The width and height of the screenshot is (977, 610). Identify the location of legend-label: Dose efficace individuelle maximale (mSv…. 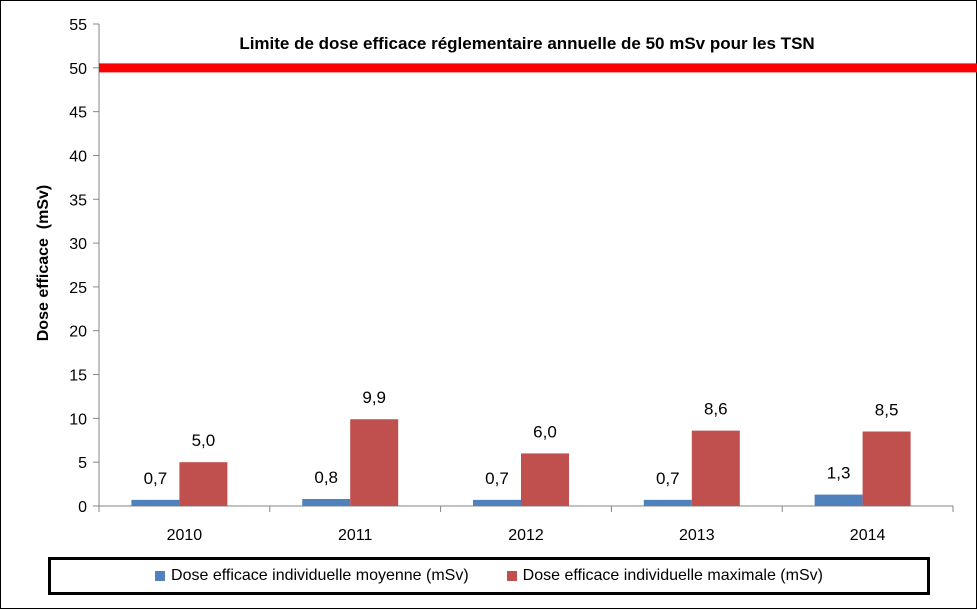
(672, 575).